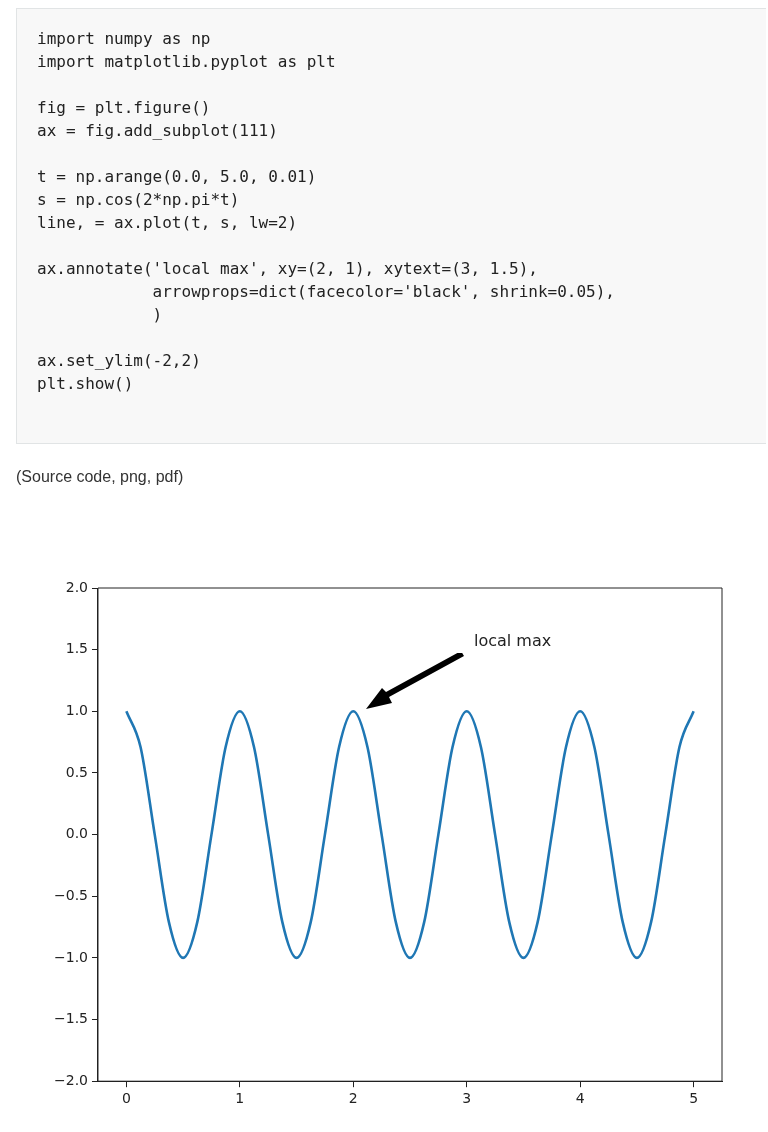  What do you see at coordinates (71, 894) in the screenshot?
I see `y-tick-label: −0.5` at bounding box center [71, 894].